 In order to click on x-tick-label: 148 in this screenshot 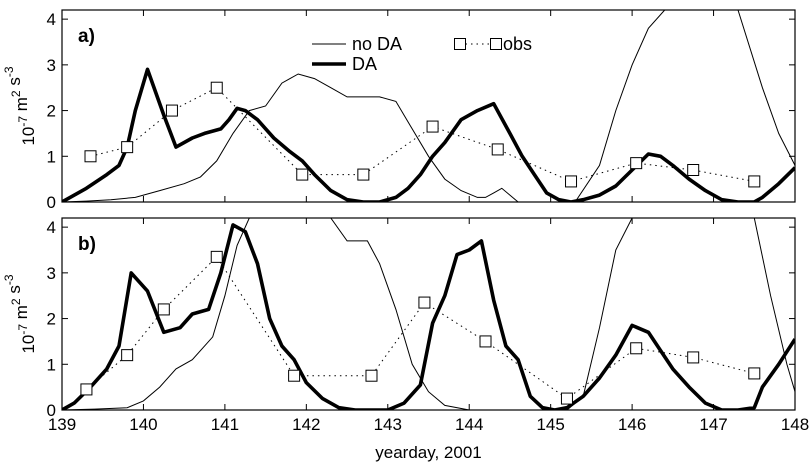, I will do `click(795, 424)`.